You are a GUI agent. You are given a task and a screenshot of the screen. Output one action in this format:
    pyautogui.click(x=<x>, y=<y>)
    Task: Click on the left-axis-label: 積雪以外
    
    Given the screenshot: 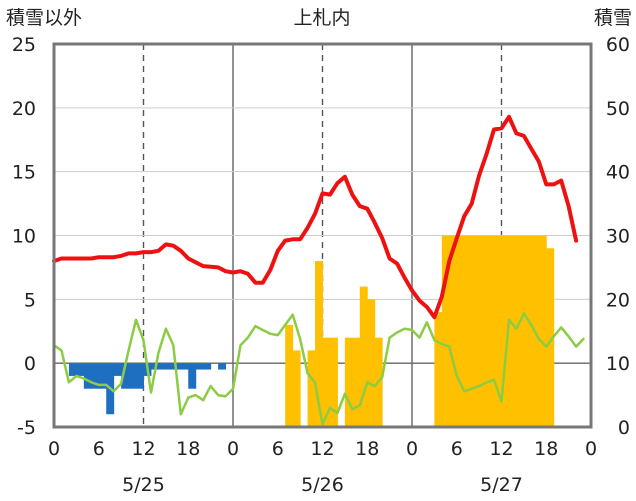 What is the action you would take?
    pyautogui.click(x=44, y=18)
    